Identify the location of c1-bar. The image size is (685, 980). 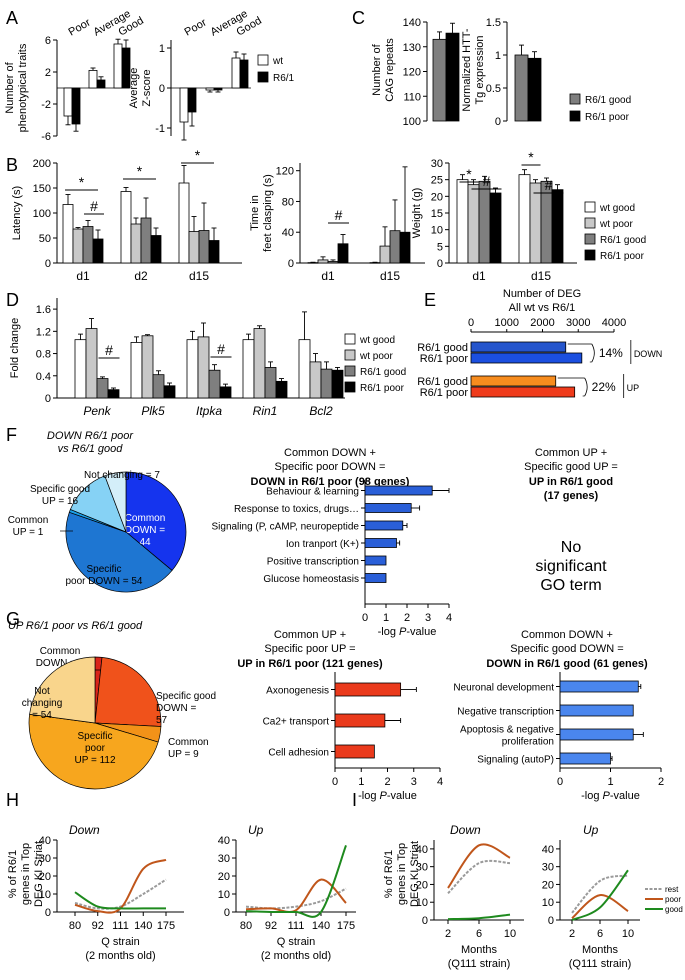
(452, 77).